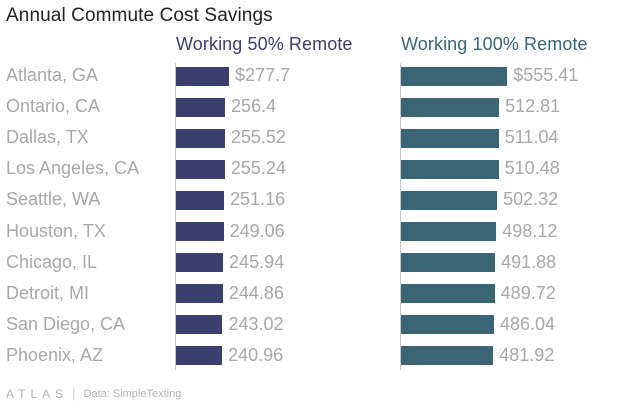 Image resolution: width=640 pixels, height=405 pixels. Describe the element at coordinates (55, 354) in the screenshot. I see `category-label: Phoenix, AZ` at that location.